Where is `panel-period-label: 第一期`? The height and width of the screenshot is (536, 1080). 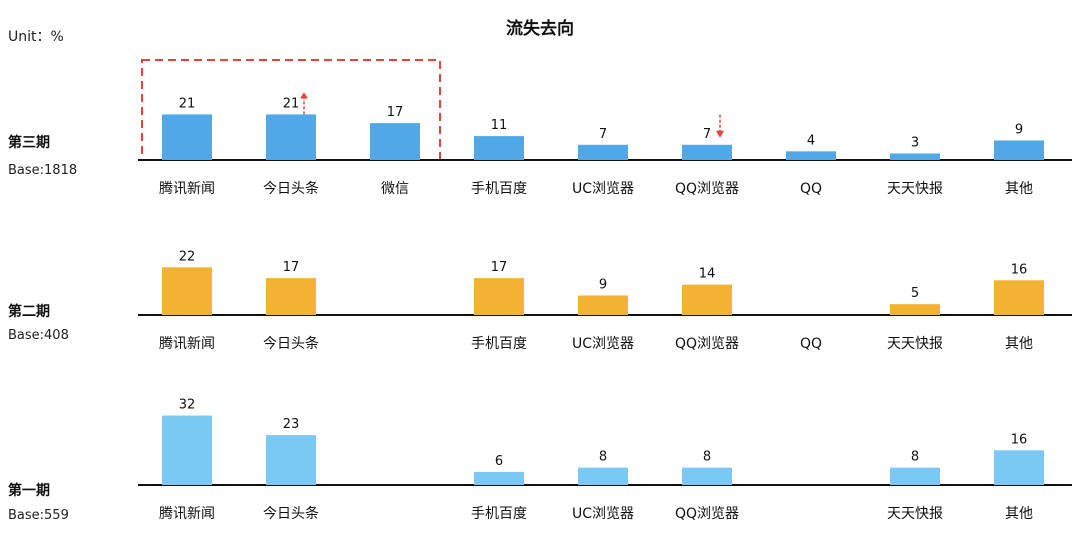
panel-period-label: 第一期 is located at coordinates (29, 491).